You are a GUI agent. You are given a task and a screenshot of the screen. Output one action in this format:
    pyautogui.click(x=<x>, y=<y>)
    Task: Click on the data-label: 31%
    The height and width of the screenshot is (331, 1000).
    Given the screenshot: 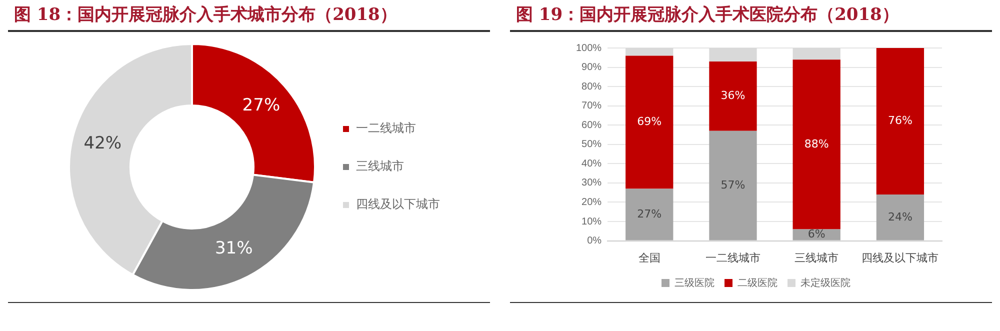 What is the action you would take?
    pyautogui.click(x=233, y=248)
    